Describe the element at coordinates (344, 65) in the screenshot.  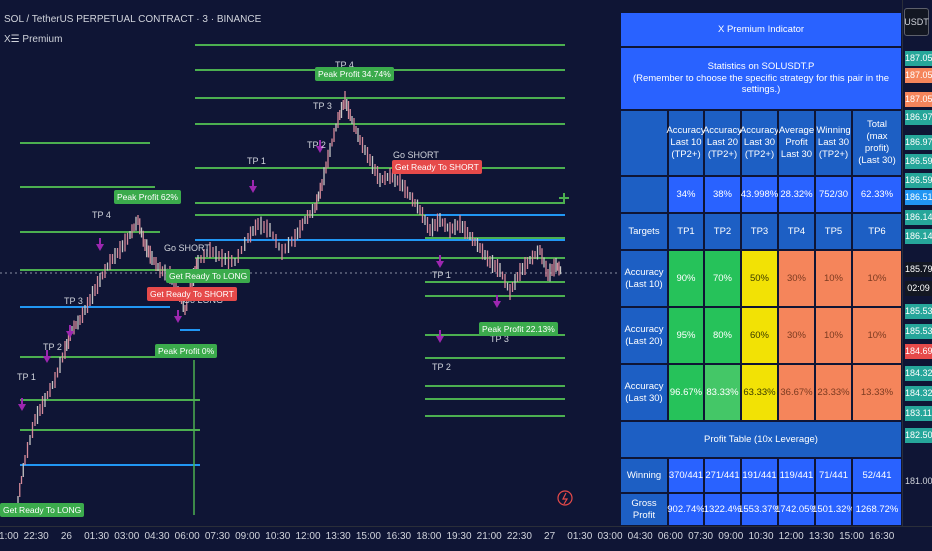
I see `tp4-label-b: TP 4` at that location.